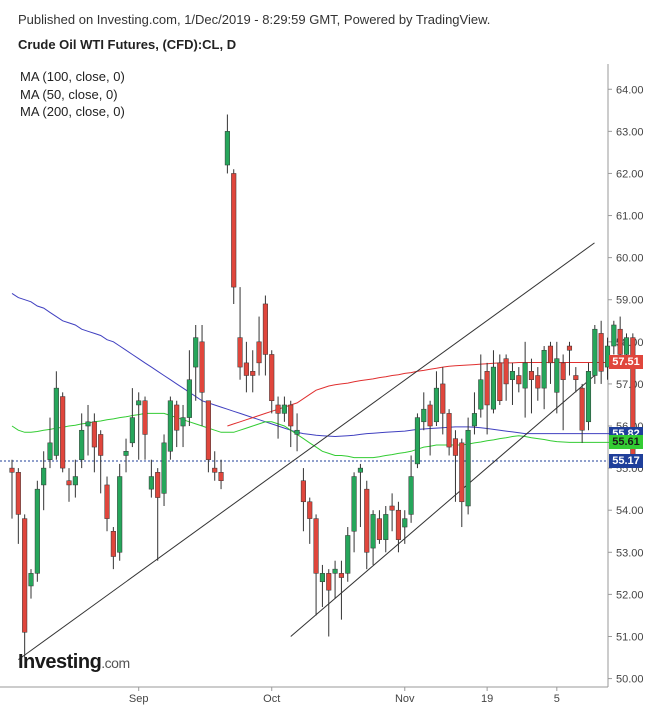 The width and height of the screenshot is (655, 711). Describe the element at coordinates (405, 699) in the screenshot. I see `x-tick-label: Nov` at that location.